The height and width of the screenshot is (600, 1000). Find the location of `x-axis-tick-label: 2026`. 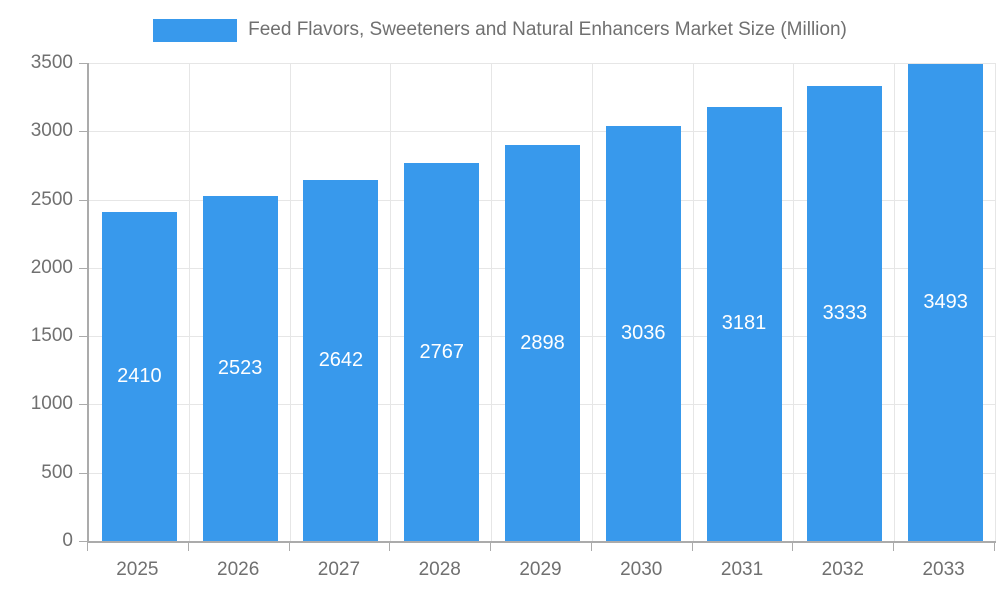

x-axis-tick-label: 2026 is located at coordinates (238, 569).